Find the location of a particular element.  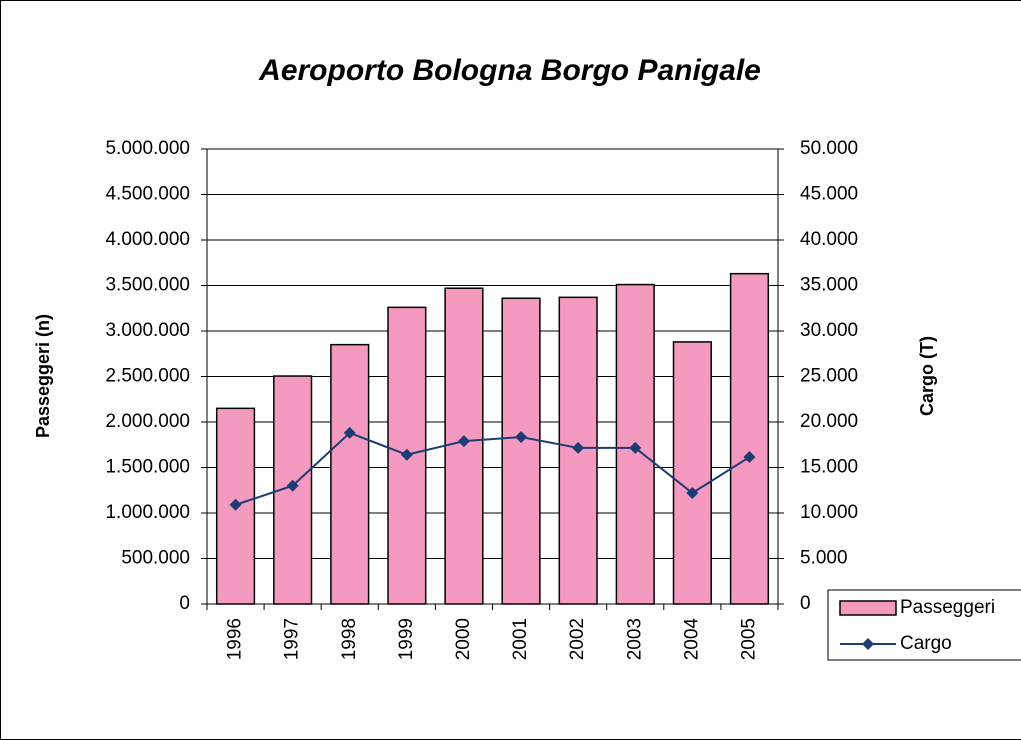

legend-marker is located at coordinates (868, 644).